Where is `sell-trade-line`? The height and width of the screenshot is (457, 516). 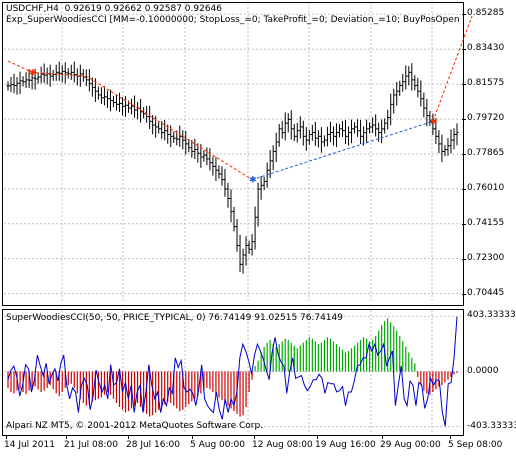 sell-trade-line is located at coordinates (452, 68).